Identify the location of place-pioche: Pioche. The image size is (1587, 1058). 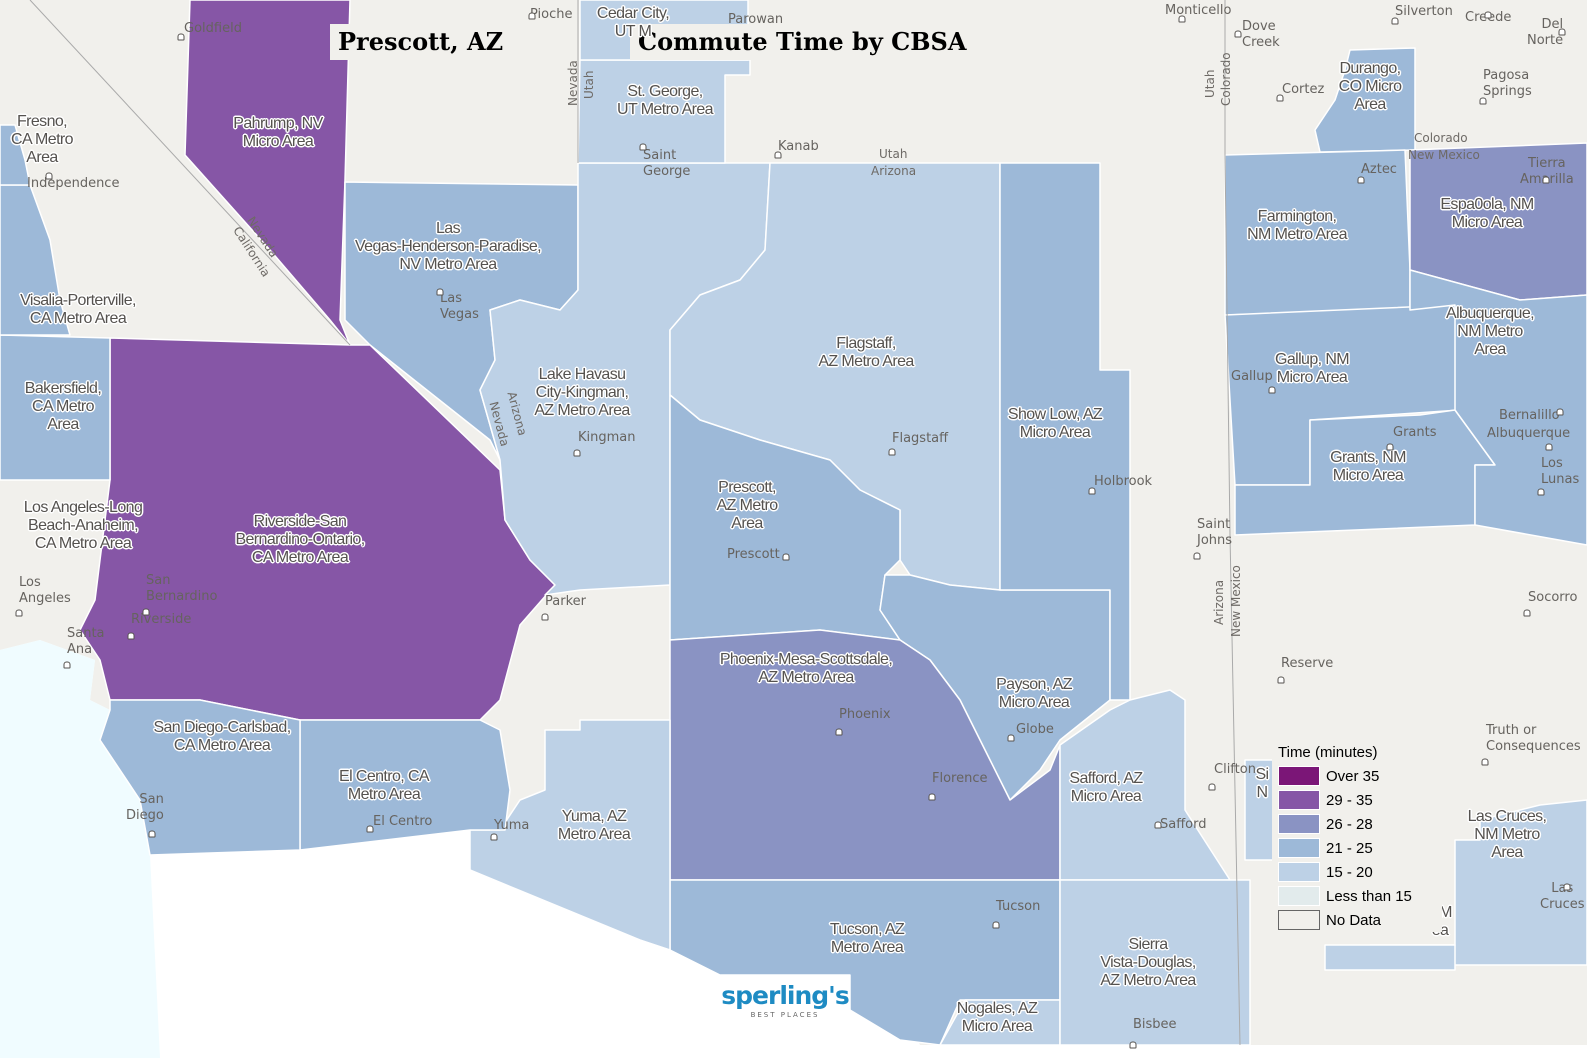
(551, 14).